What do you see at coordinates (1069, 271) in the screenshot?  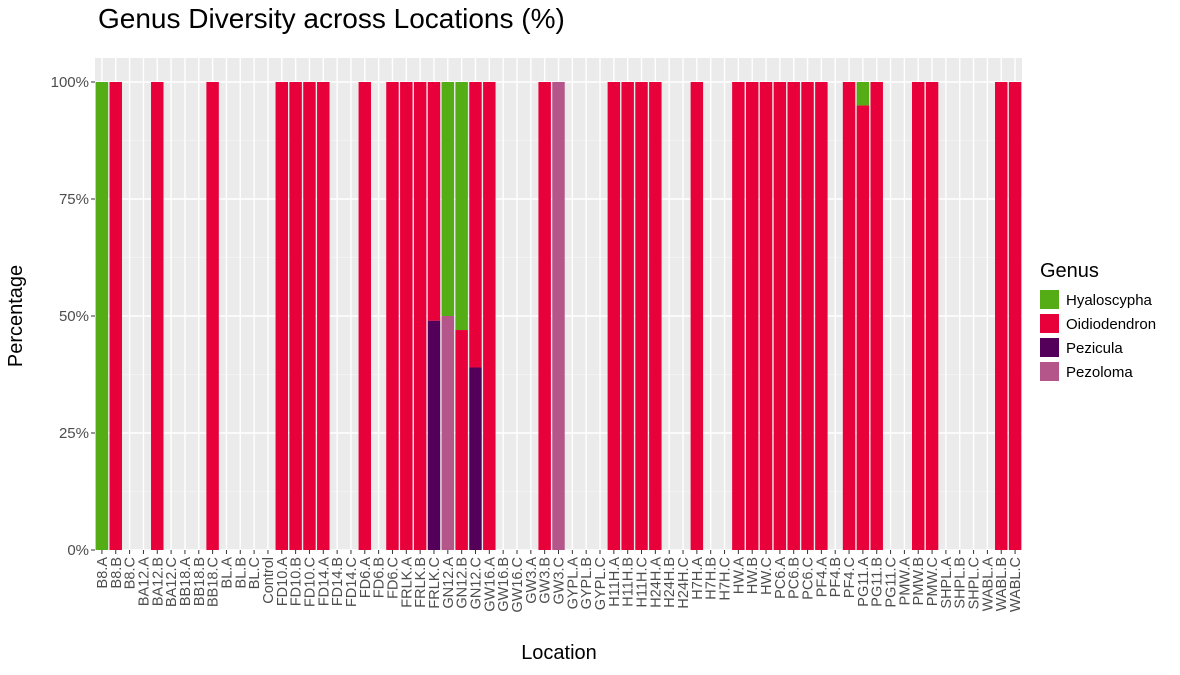 I see `legend-title: Genus` at bounding box center [1069, 271].